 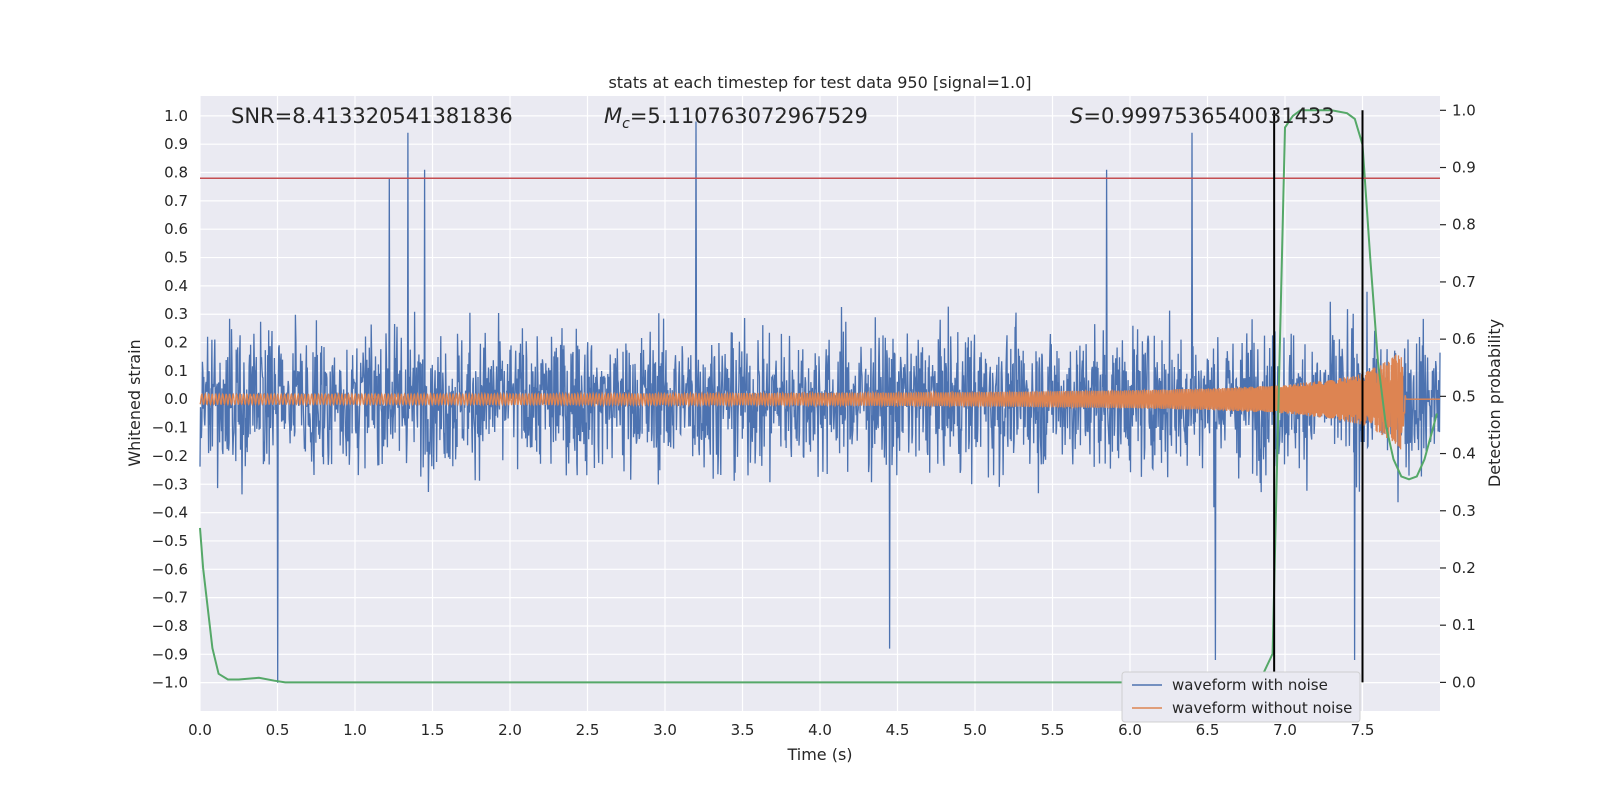 I want to click on x-tick-label: 5.0, so click(x=975, y=730).